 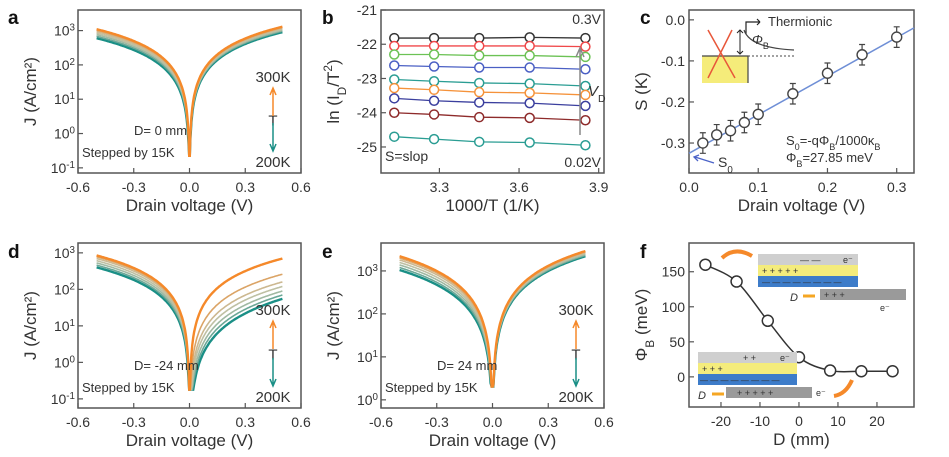 I want to click on slope-label: S=slop, so click(x=406, y=156).